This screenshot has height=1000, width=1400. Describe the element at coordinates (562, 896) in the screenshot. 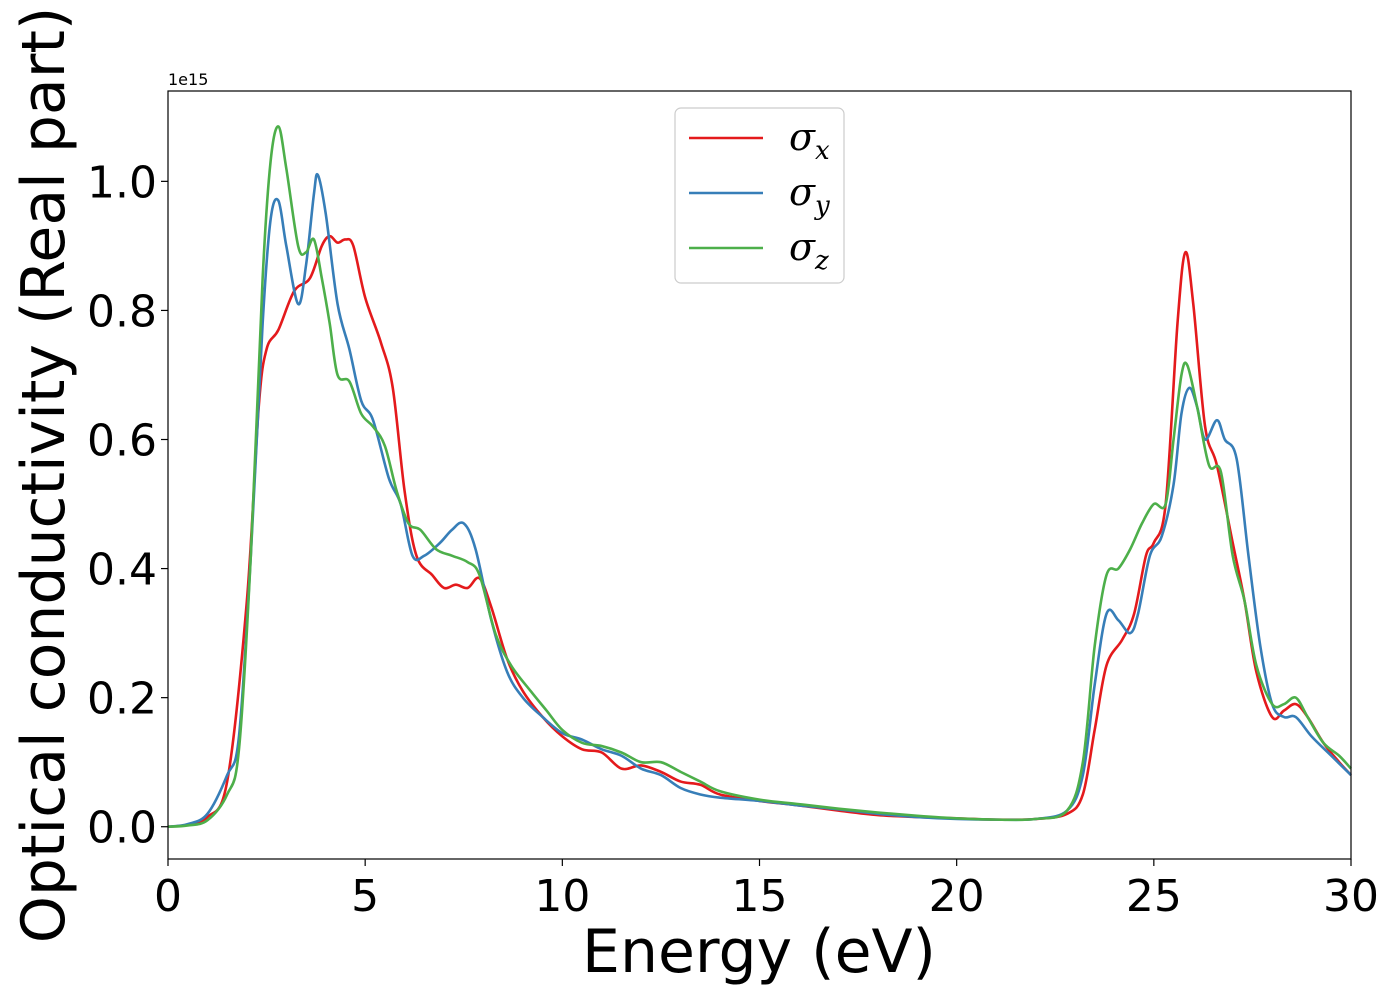

I see `x-tick-label: 10` at that location.